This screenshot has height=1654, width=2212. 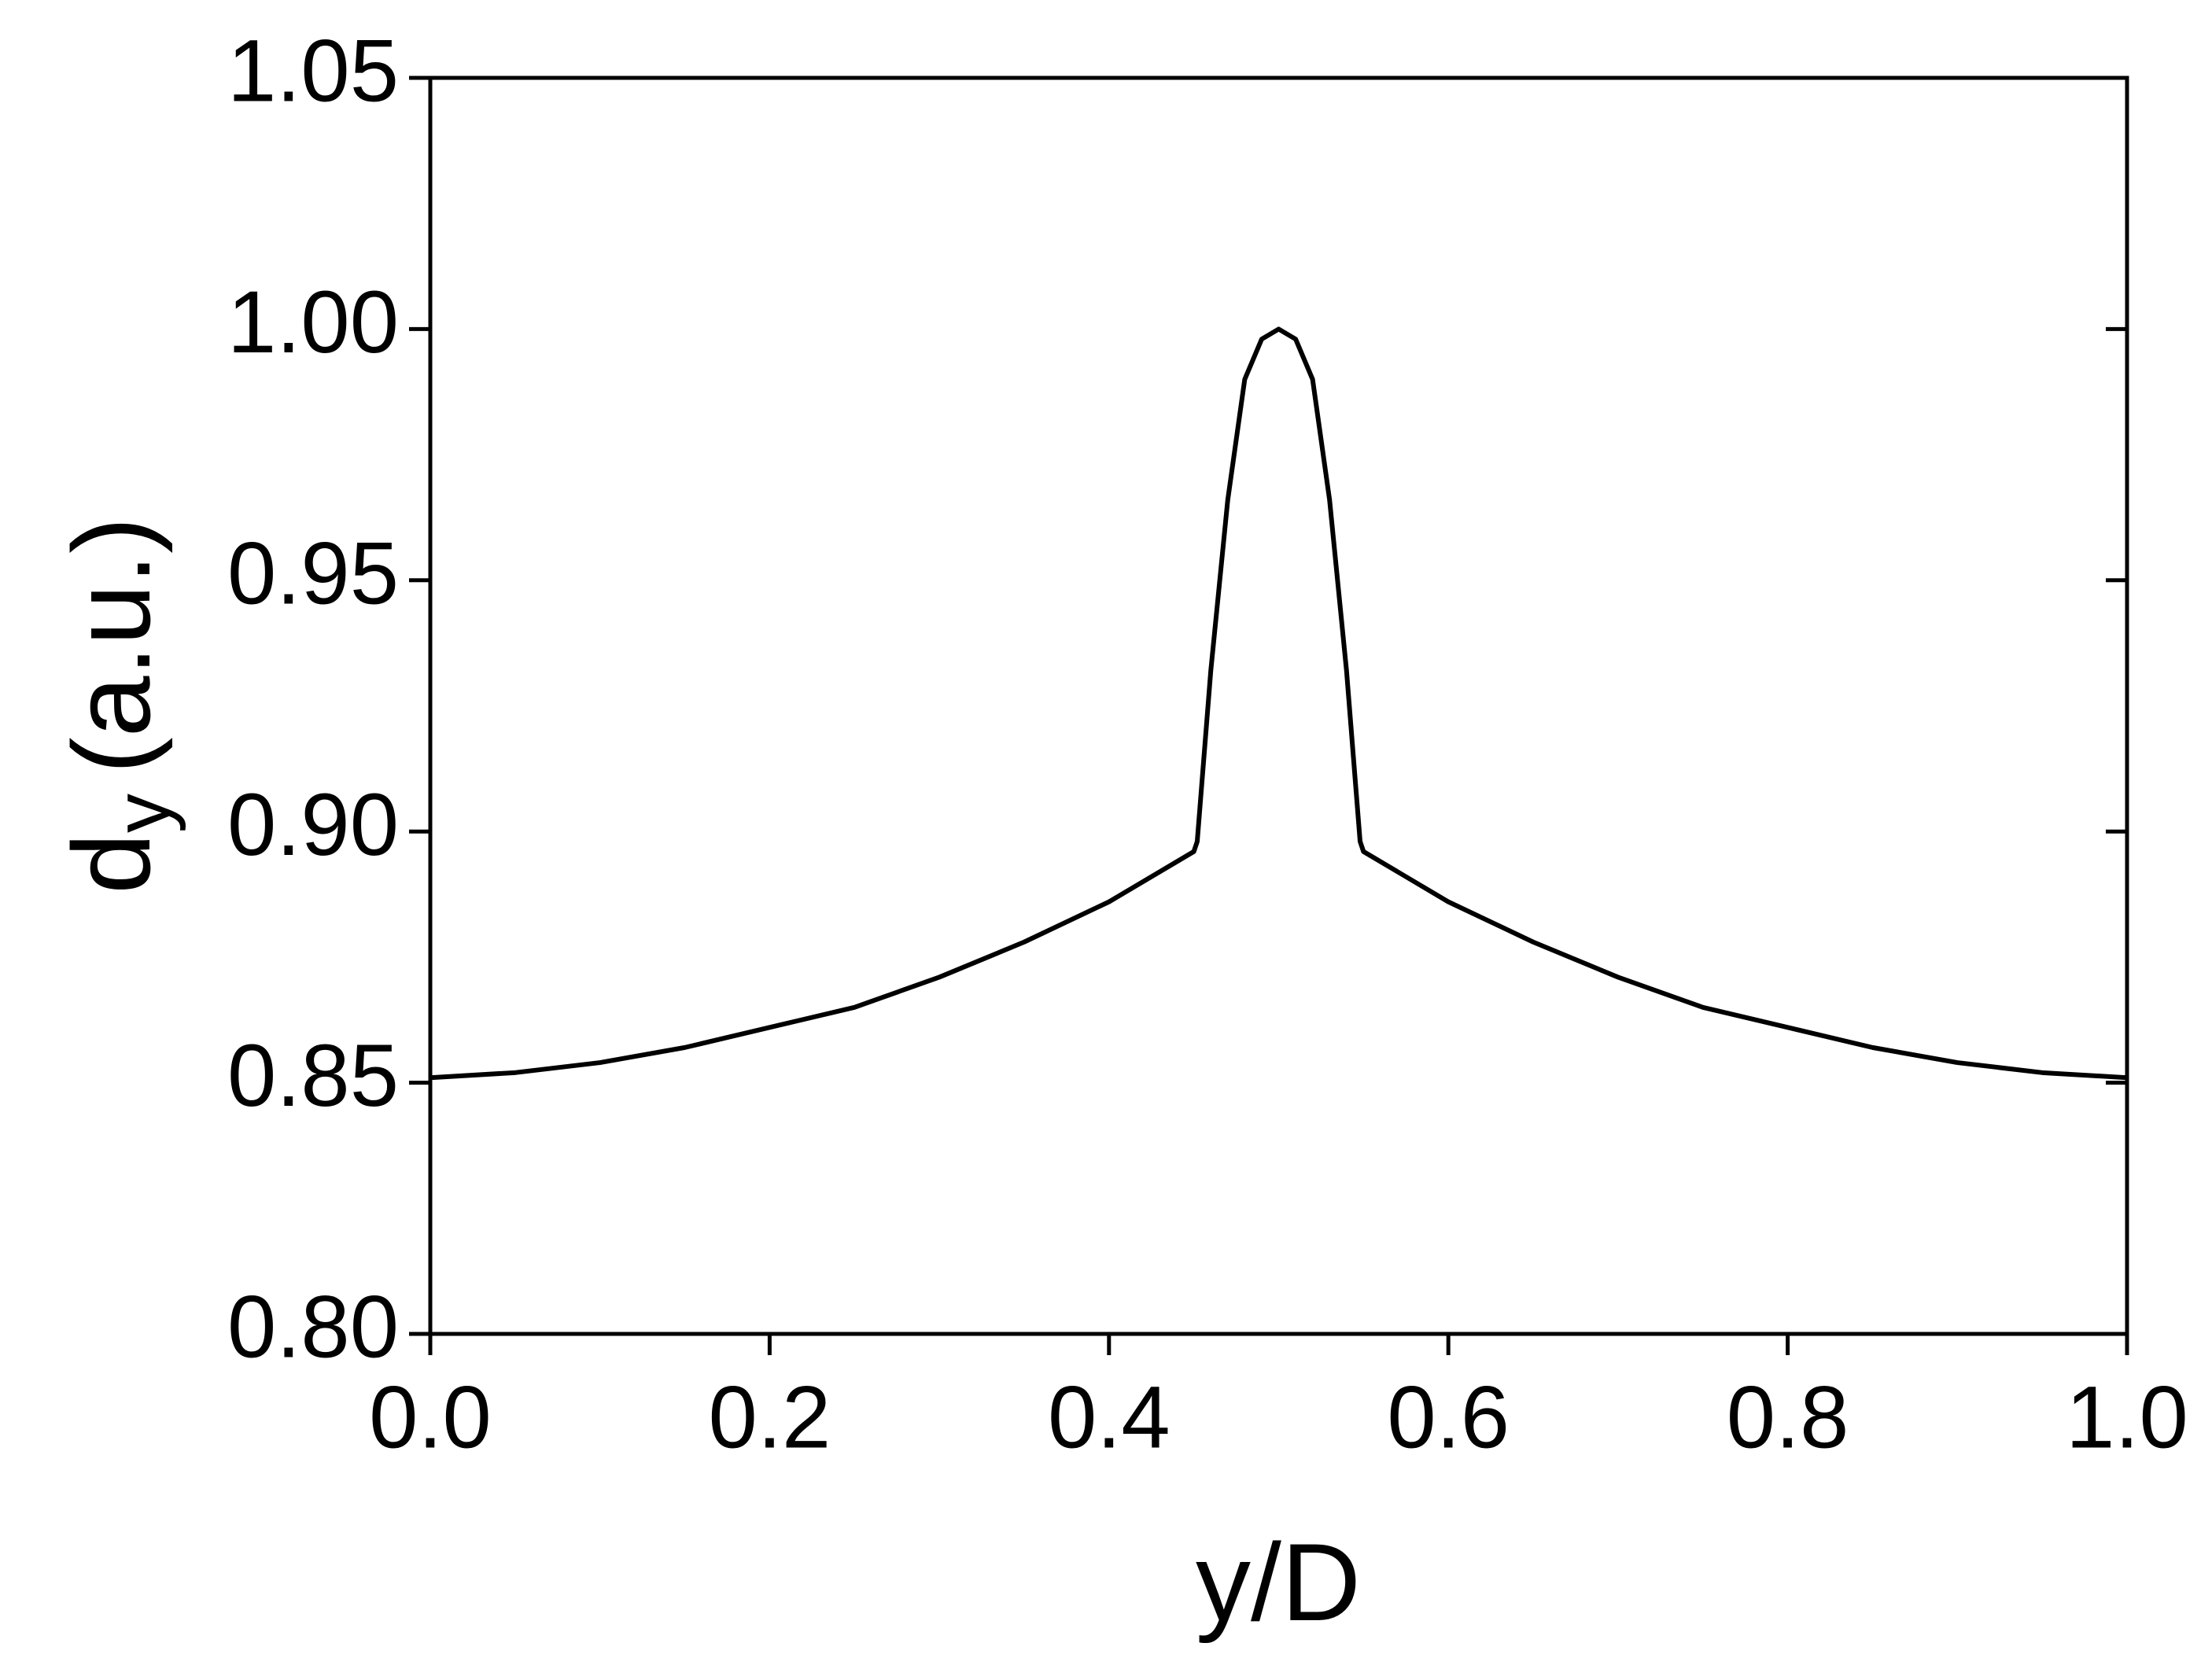 What do you see at coordinates (1788, 1418) in the screenshot?
I see `x-tick-label: 0.8` at bounding box center [1788, 1418].